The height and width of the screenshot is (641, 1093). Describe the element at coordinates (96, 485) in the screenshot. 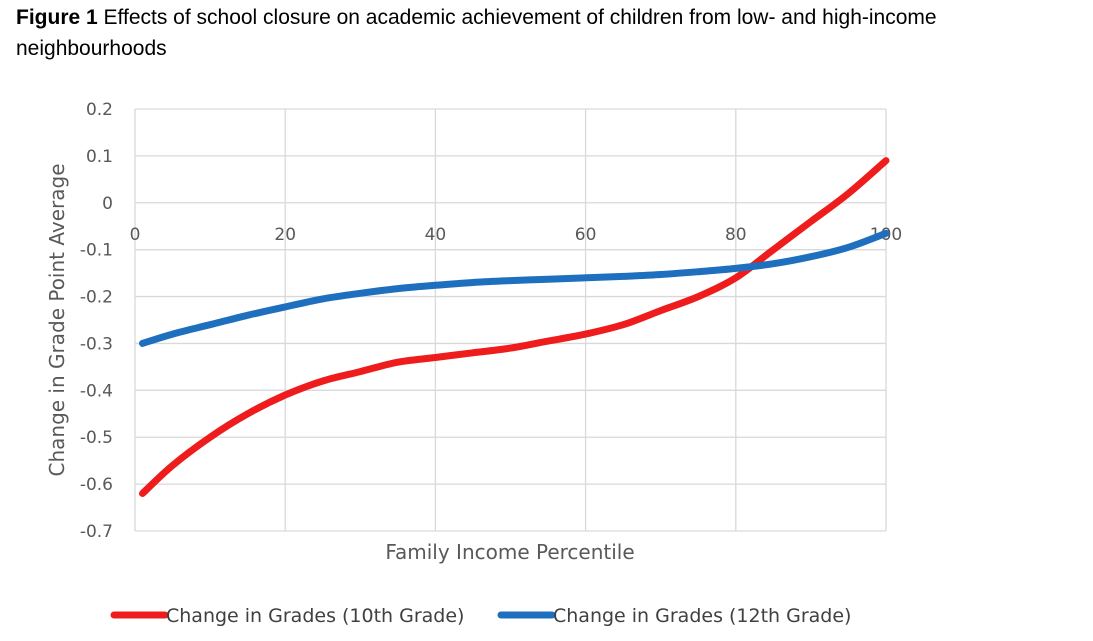

I see `y-tick-label: -0.6` at that location.